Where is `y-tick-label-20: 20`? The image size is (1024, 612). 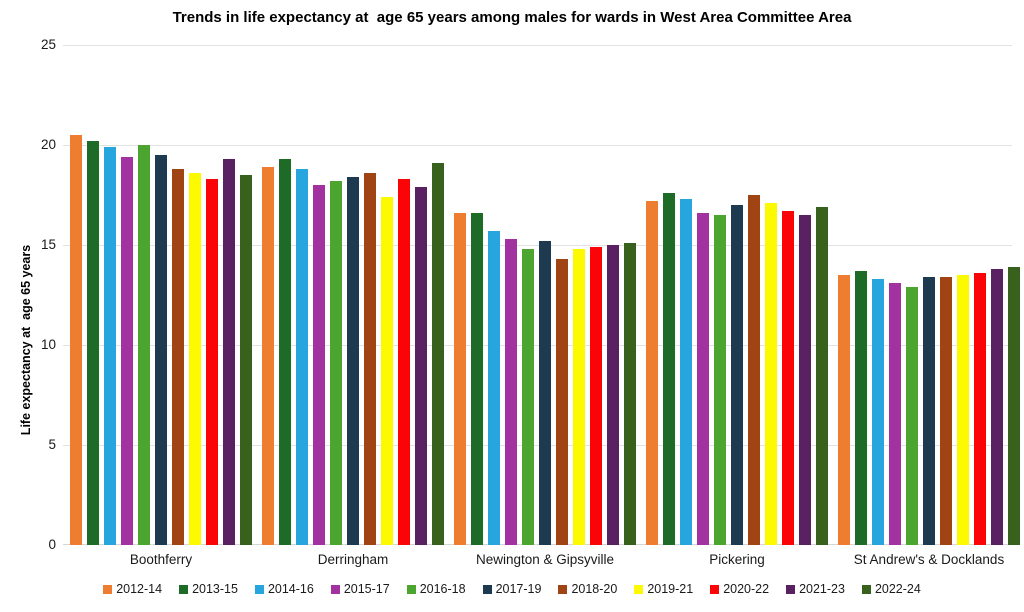
y-tick-label-20: 20 is located at coordinates (48, 144).